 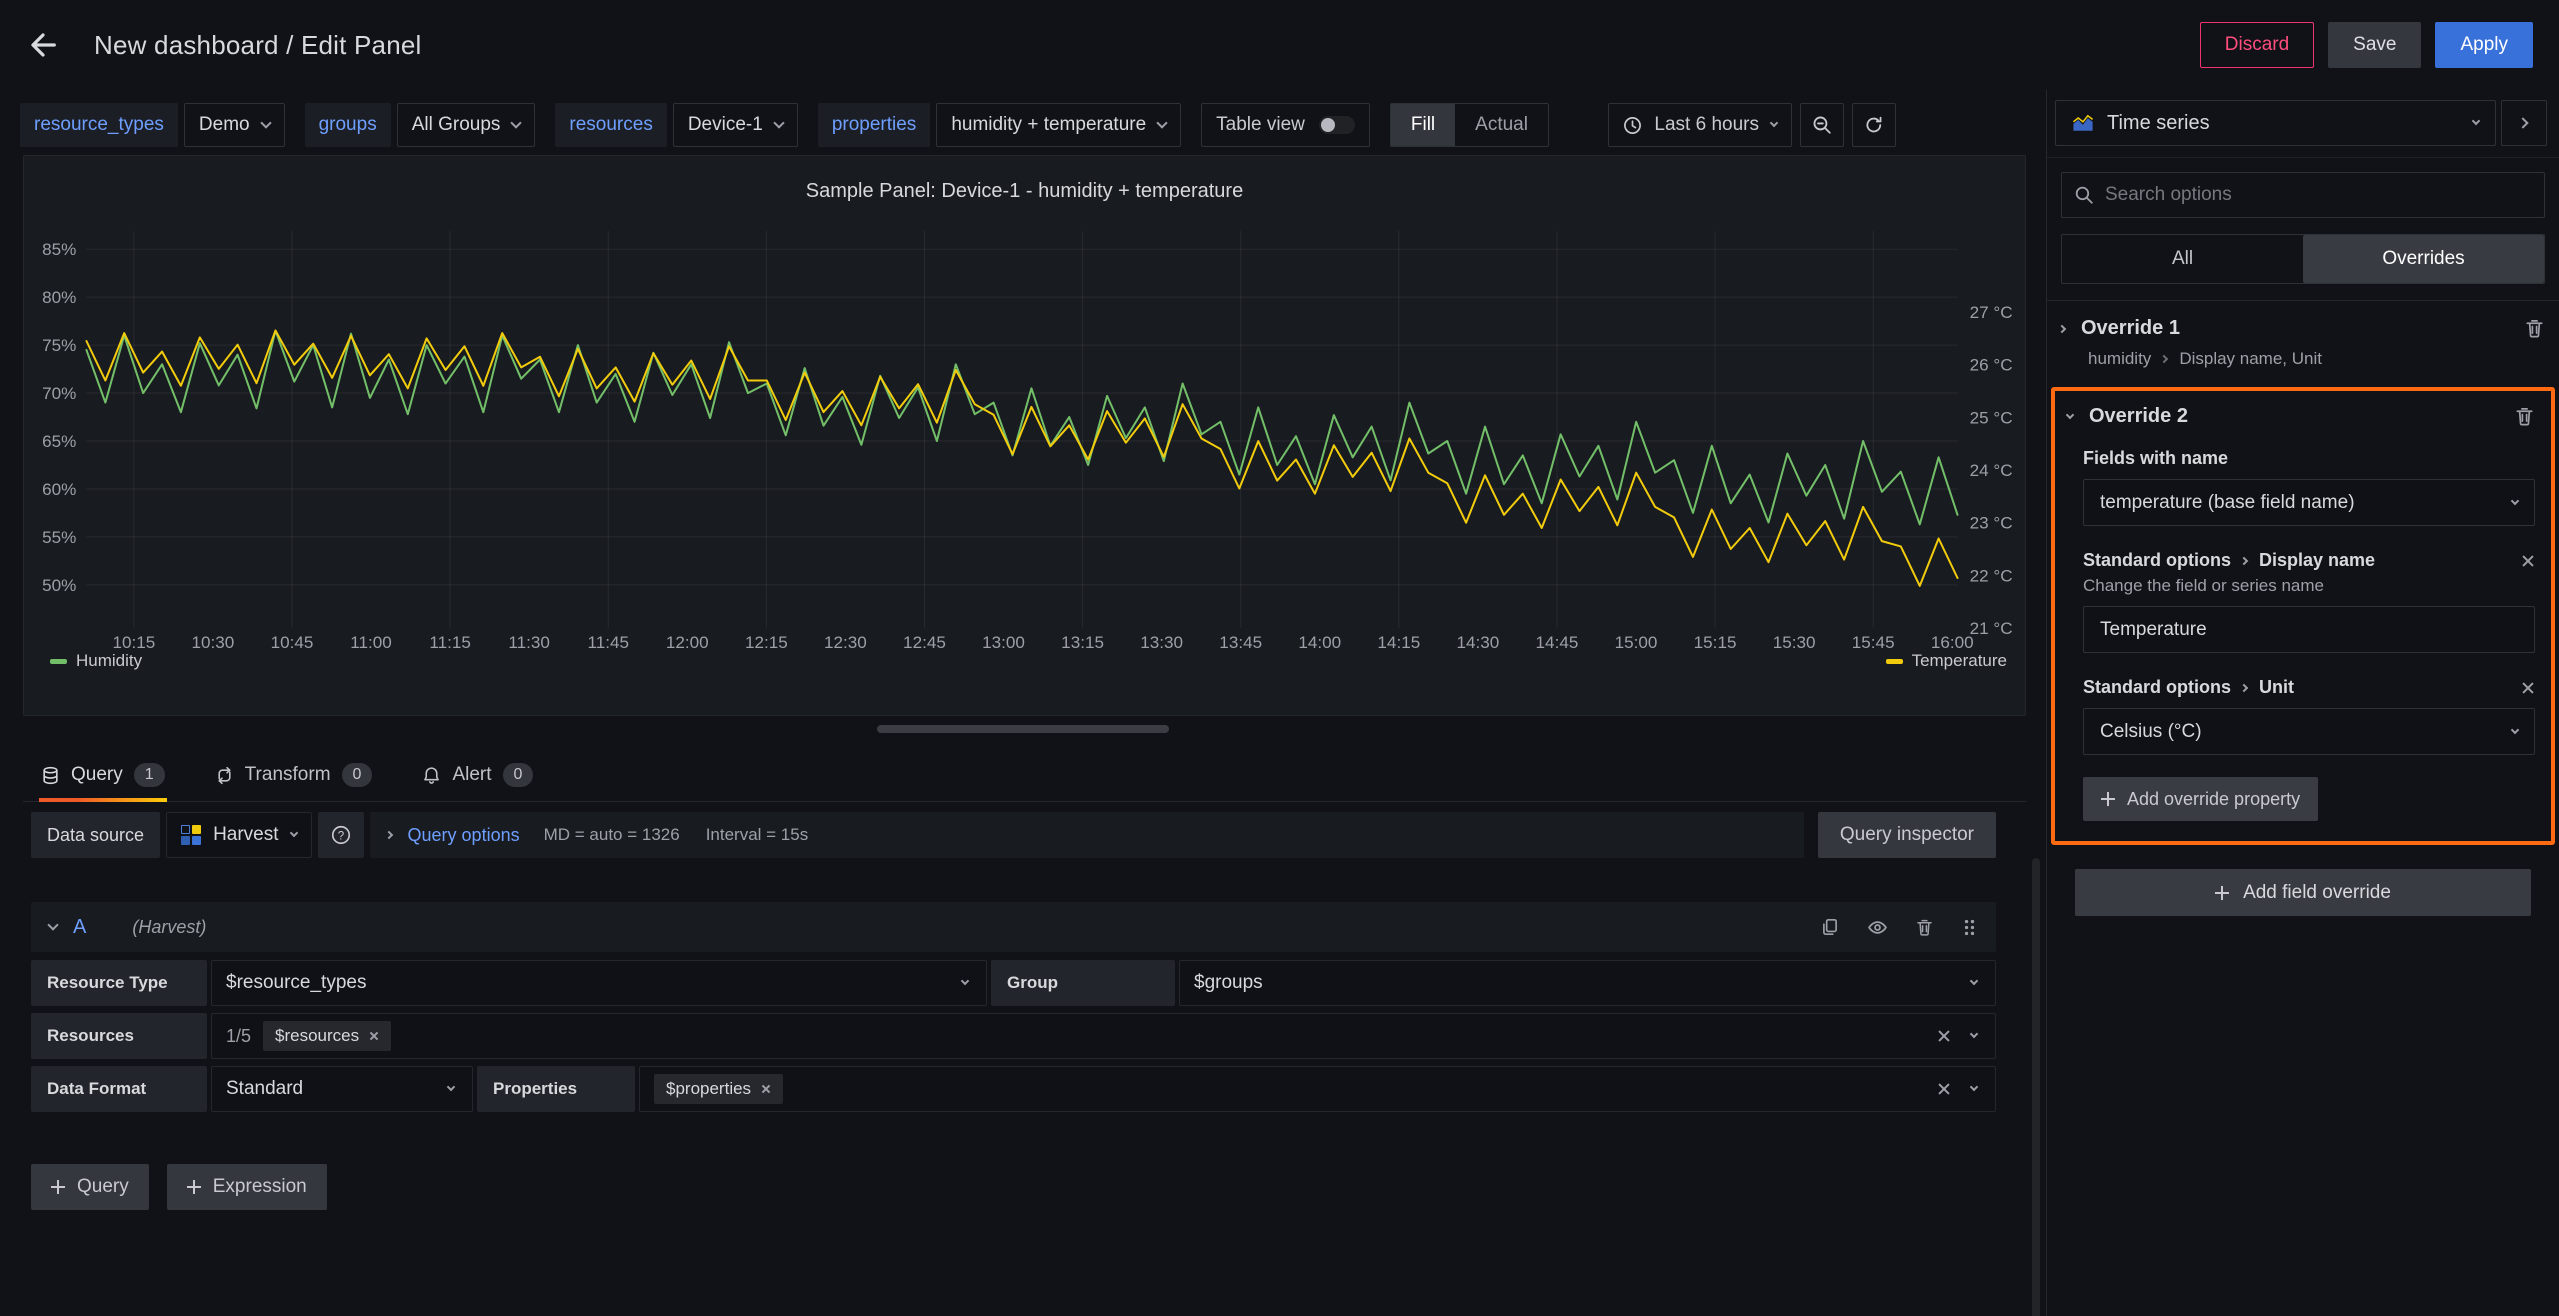 I want to click on svg-text: 12:45, so click(x=924, y=641).